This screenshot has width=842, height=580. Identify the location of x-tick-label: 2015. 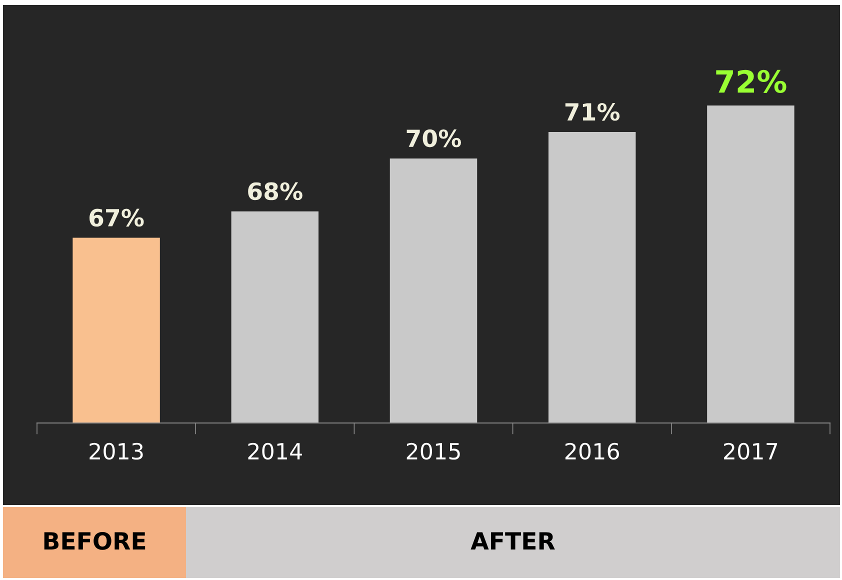
(433, 451).